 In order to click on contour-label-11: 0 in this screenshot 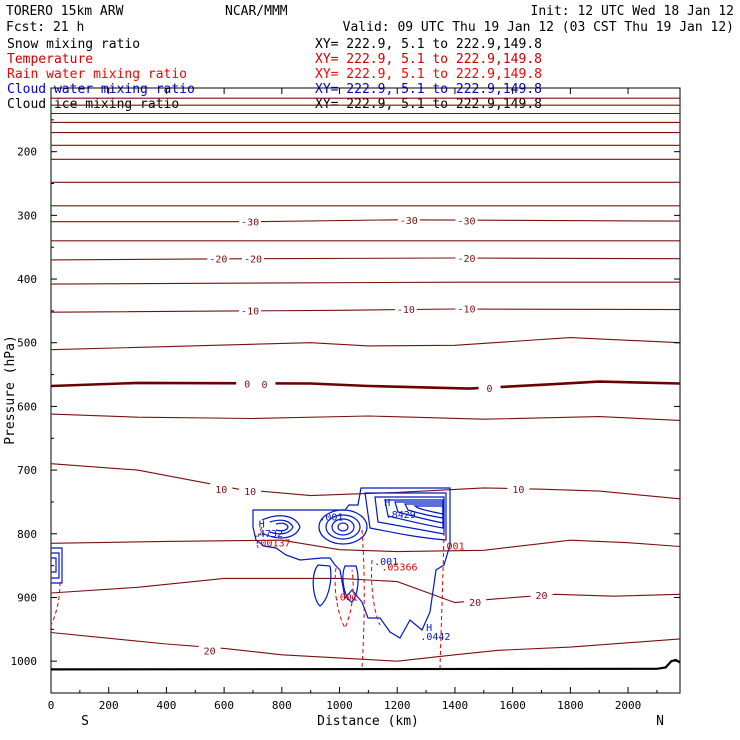, I will do `click(490, 389)`.